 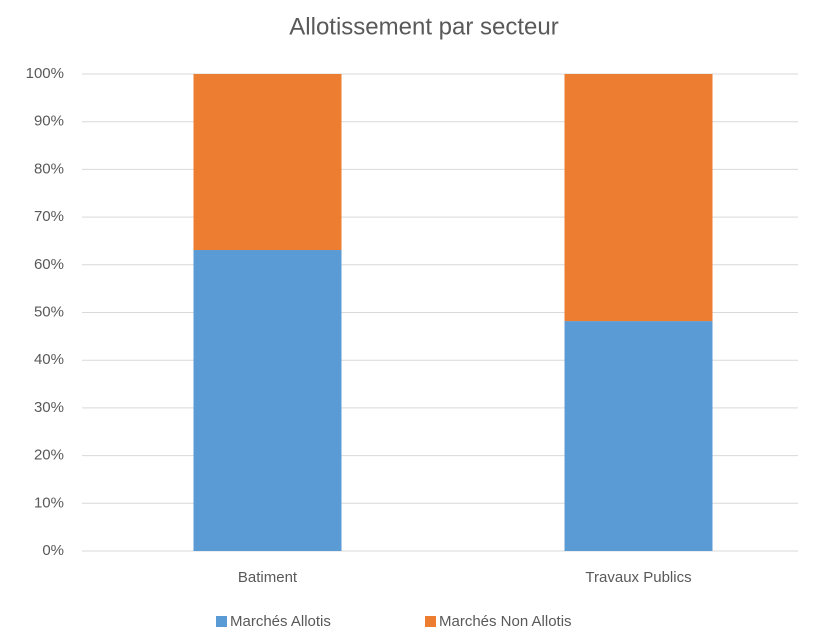 What do you see at coordinates (49, 455) in the screenshot?
I see `y-tick-label: 20%` at bounding box center [49, 455].